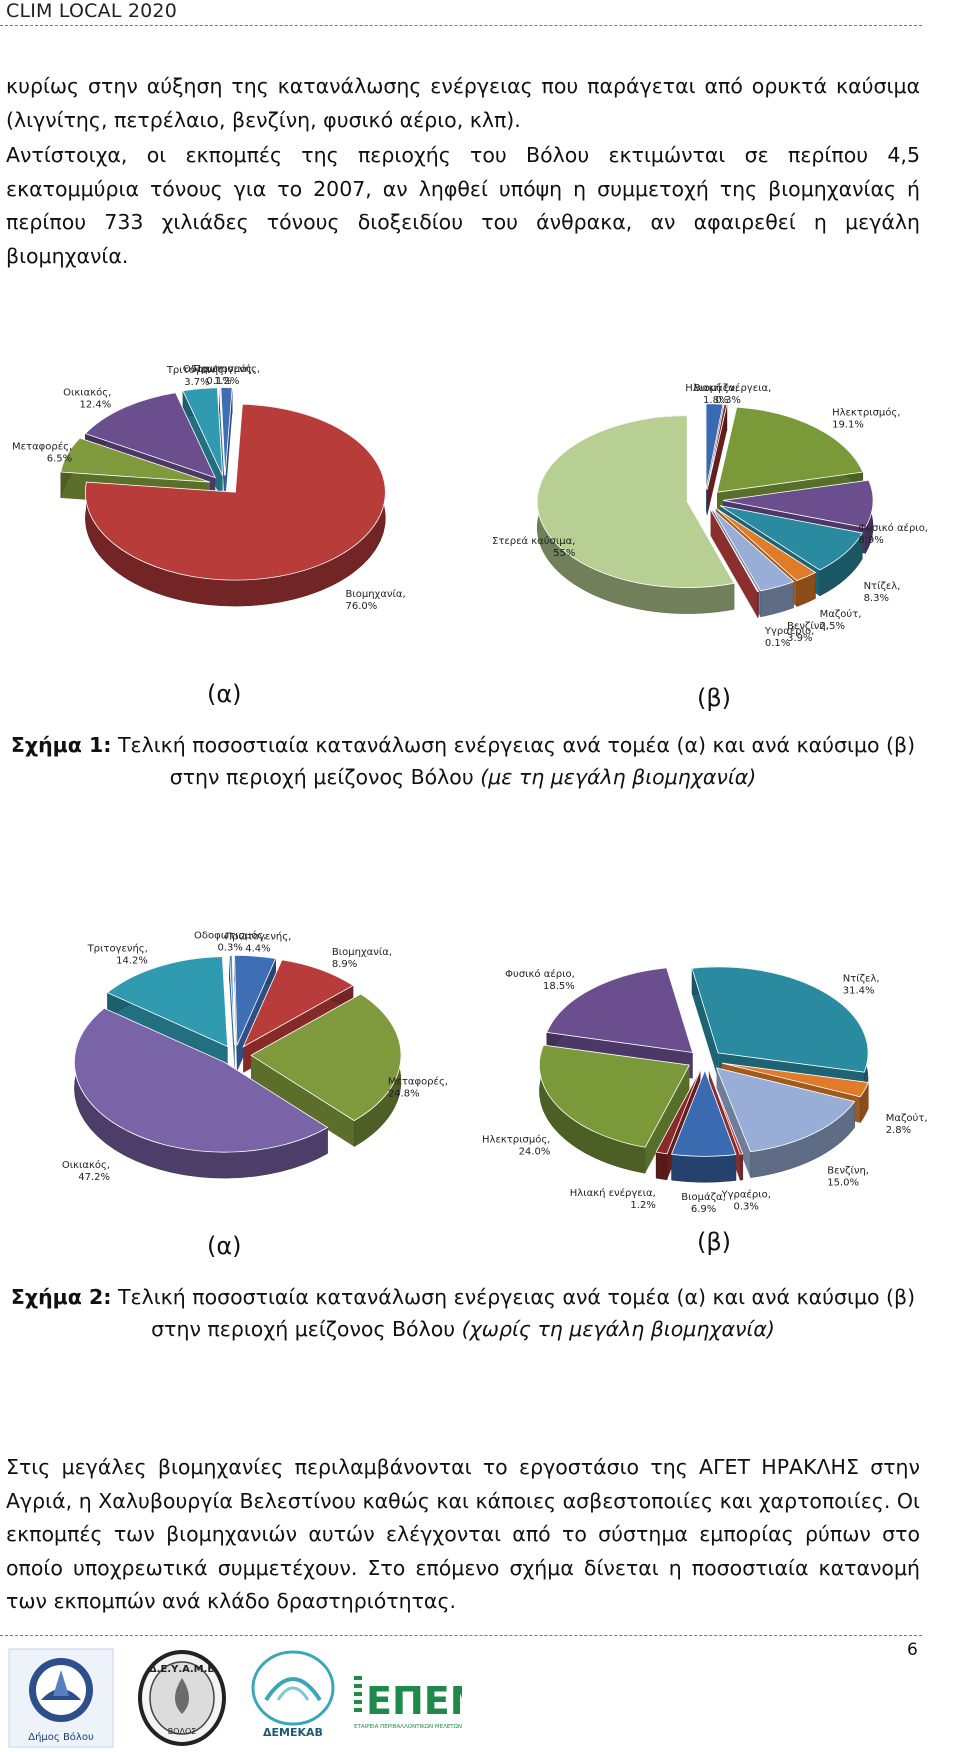 The image size is (960, 1752). I want to click on pie-slice-label: Οδοφωτισμός, 0.1%, so click(219, 375).